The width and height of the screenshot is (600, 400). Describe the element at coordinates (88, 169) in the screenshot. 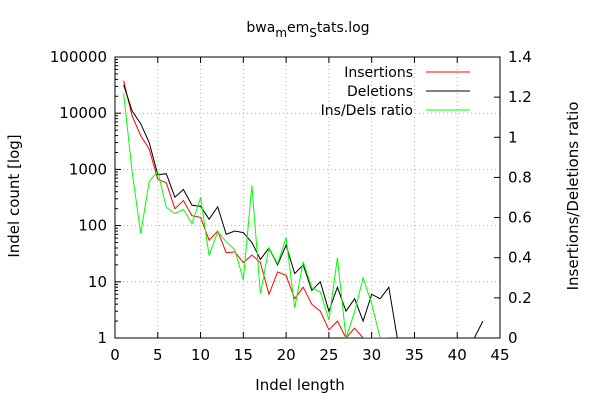

I see `y-tick-label: 1000` at that location.